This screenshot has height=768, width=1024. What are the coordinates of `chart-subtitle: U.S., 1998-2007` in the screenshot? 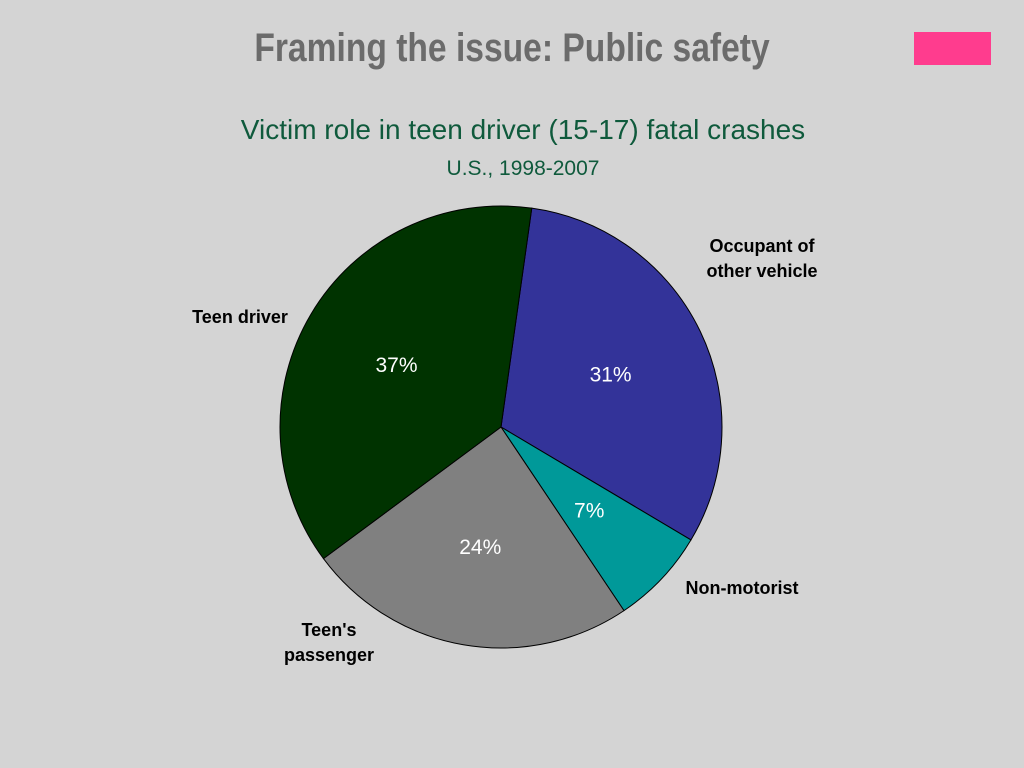 It's located at (523, 168).